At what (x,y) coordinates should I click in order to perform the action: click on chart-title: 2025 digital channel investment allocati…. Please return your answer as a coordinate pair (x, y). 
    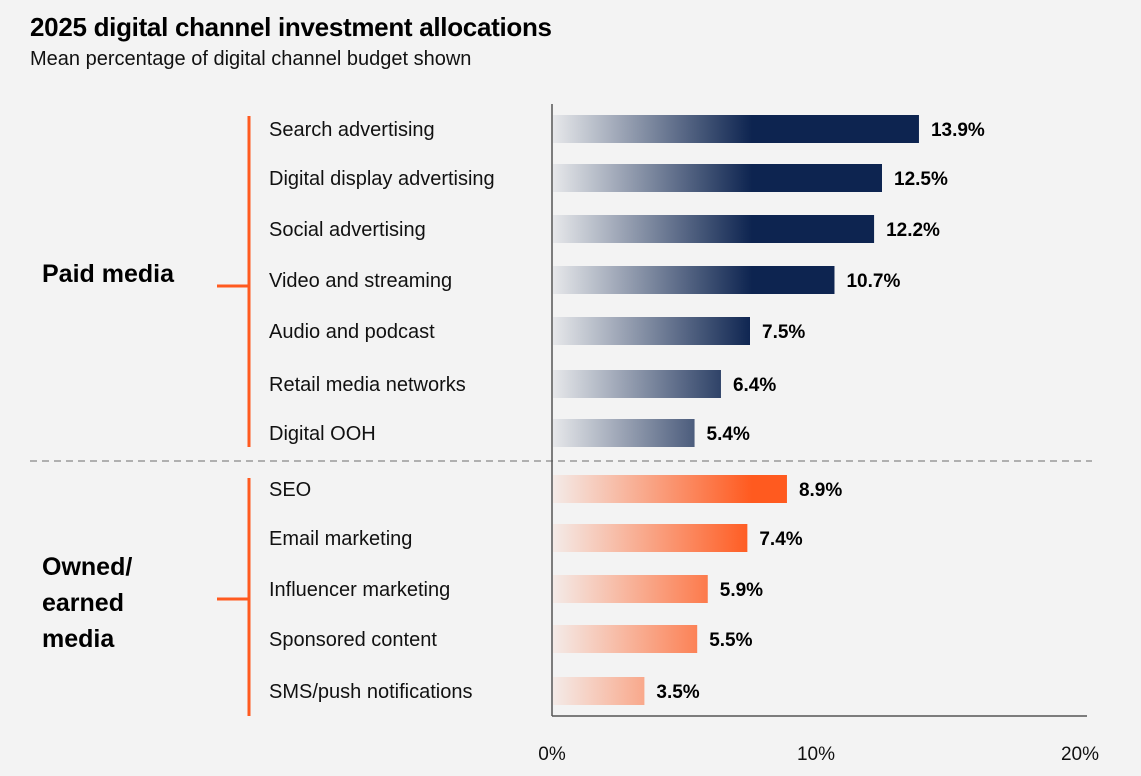
    Looking at the image, I should click on (291, 27).